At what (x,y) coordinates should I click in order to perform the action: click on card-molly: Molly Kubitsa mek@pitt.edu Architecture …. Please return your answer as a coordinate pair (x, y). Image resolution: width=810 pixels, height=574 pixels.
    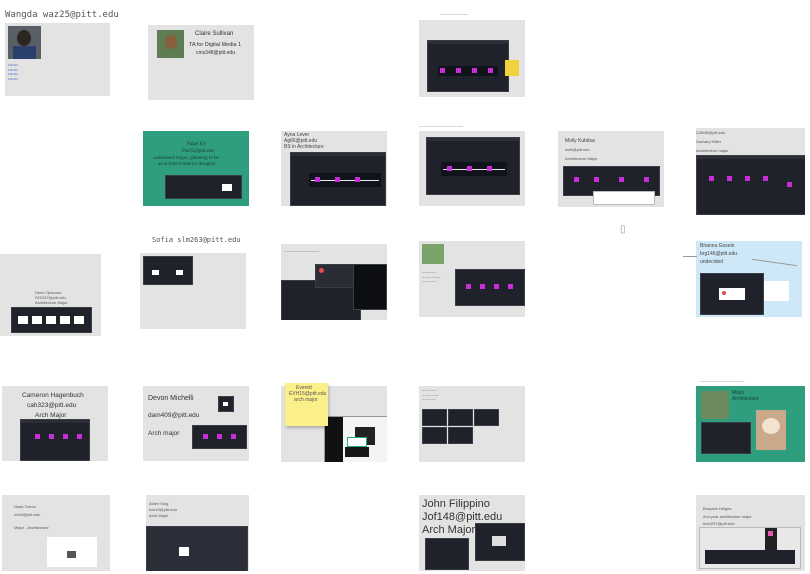
    Looking at the image, I should click on (611, 169).